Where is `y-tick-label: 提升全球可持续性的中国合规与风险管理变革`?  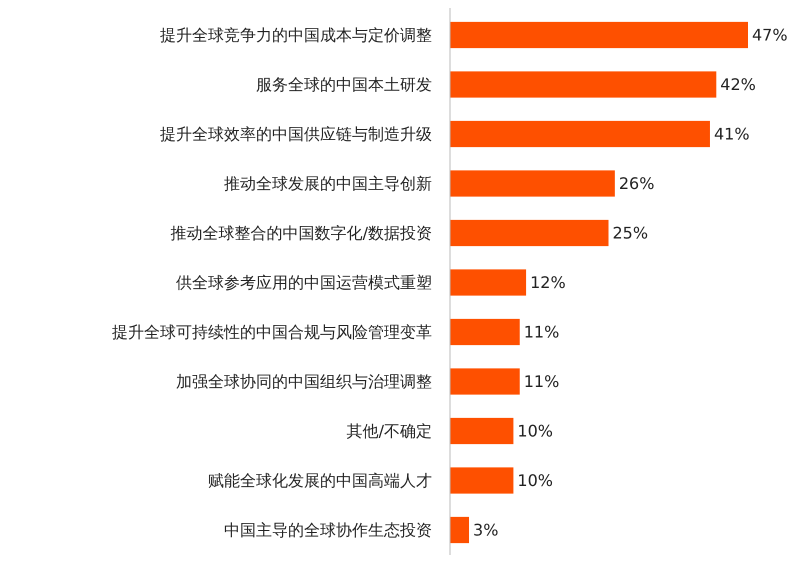
y-tick-label: 提升全球可持续性的中国合规与风险管理变革 is located at coordinates (272, 332).